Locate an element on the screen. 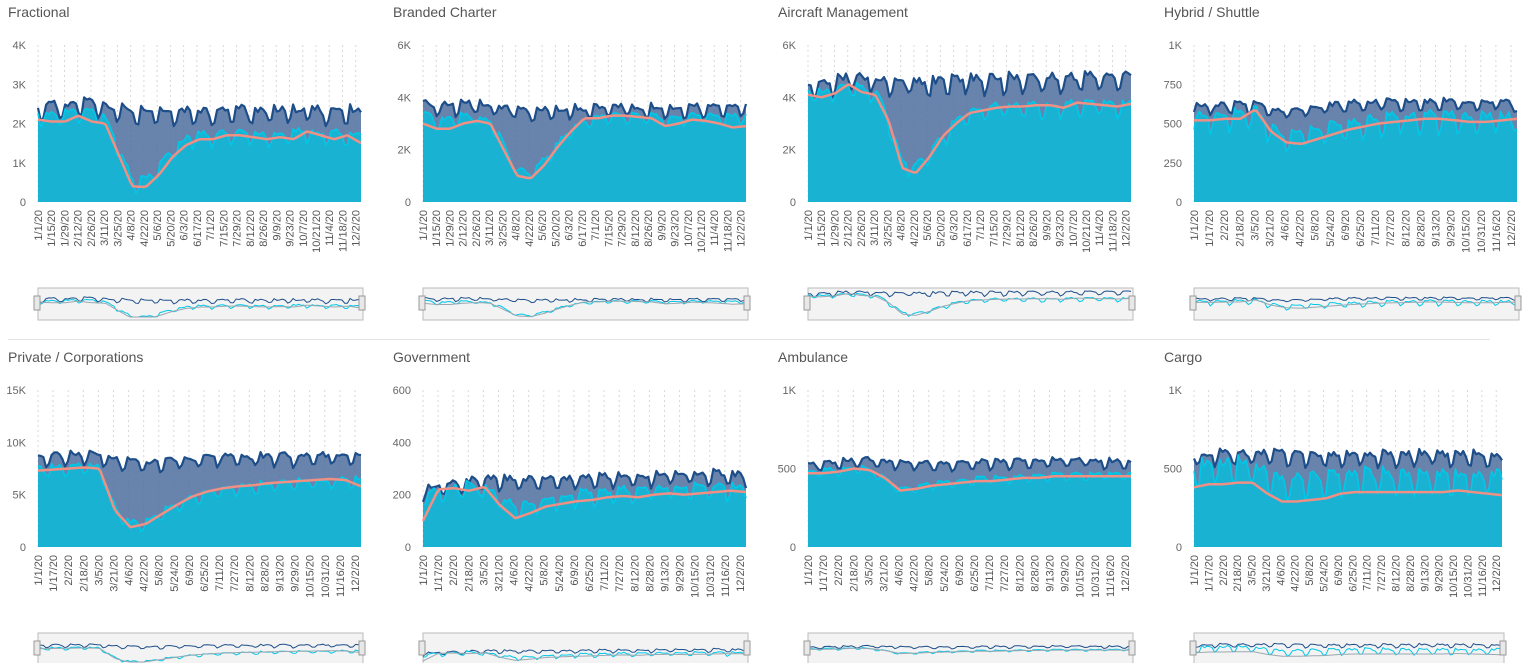 The height and width of the screenshot is (663, 1524). x-tick-label: 12/2/20 is located at coordinates (1497, 573).